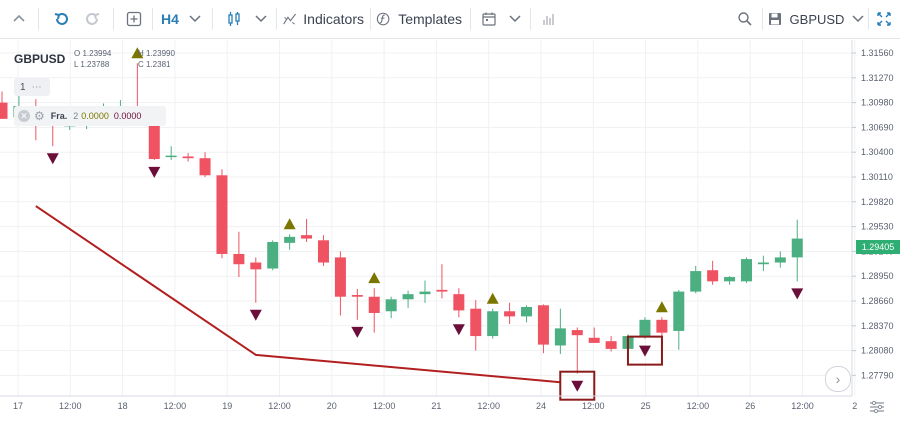 The width and height of the screenshot is (900, 421). Describe the element at coordinates (884, 19) in the screenshot. I see `fullscreen-icon` at that location.